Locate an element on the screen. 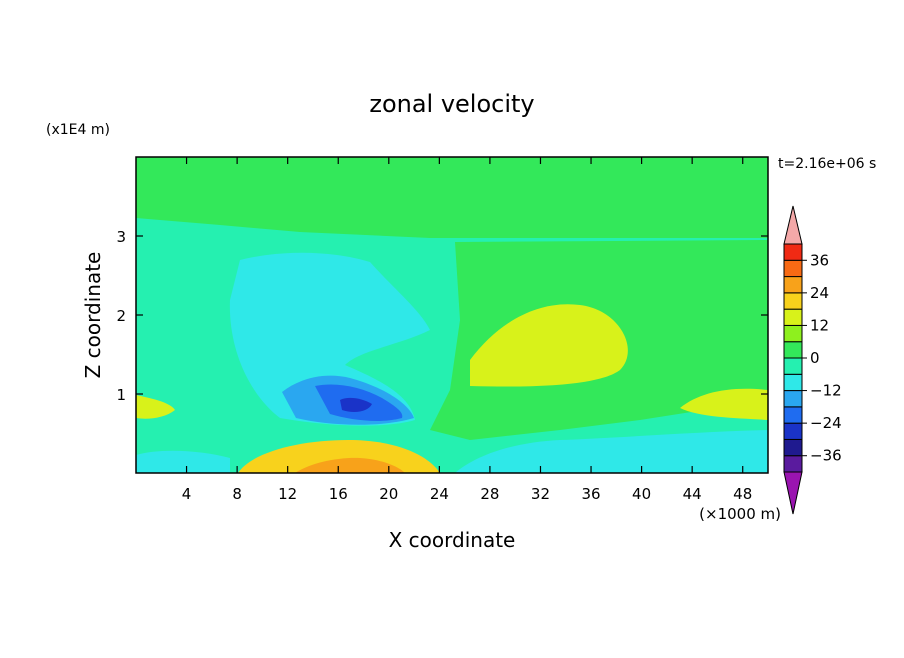 Image resolution: width=904 pixels, height=658 pixels. x-unit-label: (×1000 m) is located at coordinates (740, 514).